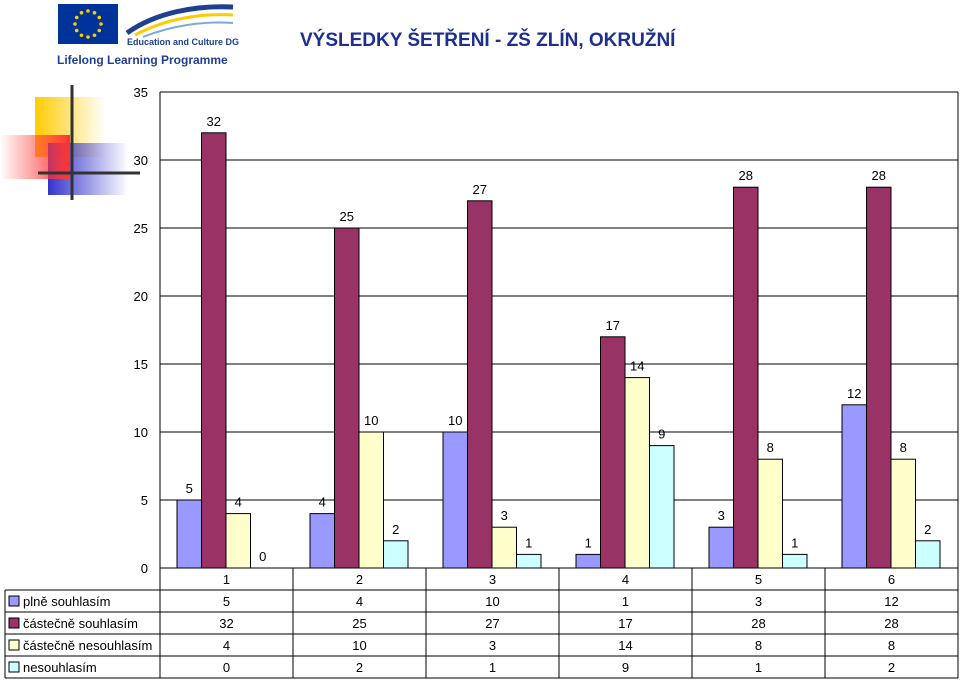 The width and height of the screenshot is (960, 680). I want to click on table-value: 25, so click(359, 623).